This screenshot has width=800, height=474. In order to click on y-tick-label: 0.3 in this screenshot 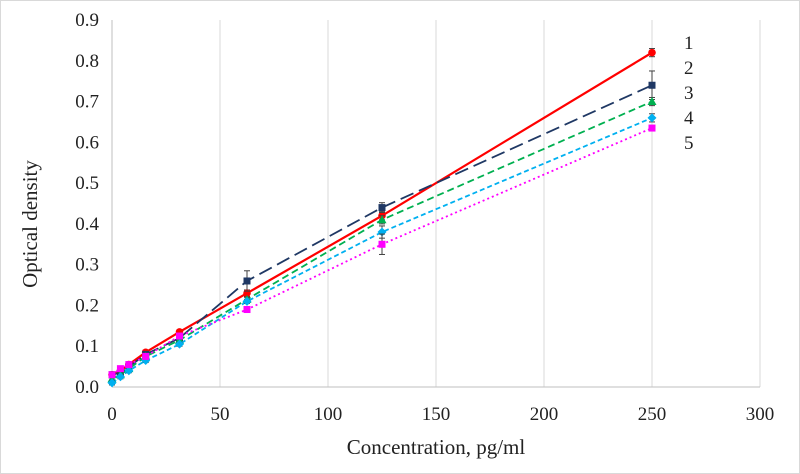, I will do `click(87, 265)`.